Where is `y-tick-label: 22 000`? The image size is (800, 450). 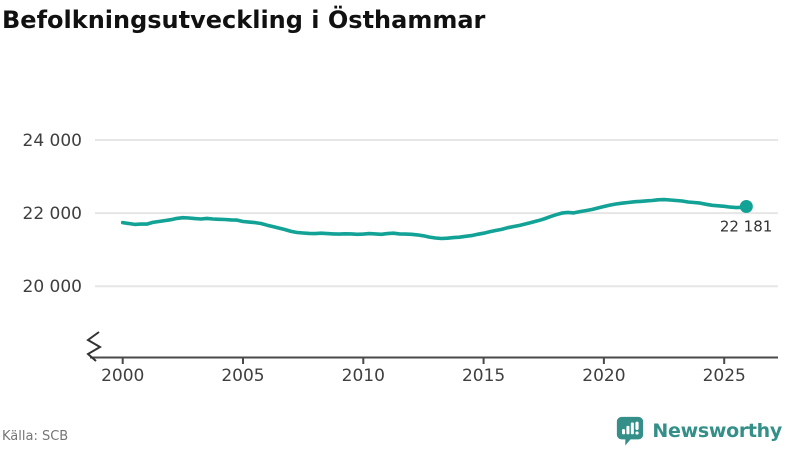
y-tick-label: 22 000 is located at coordinates (52, 214).